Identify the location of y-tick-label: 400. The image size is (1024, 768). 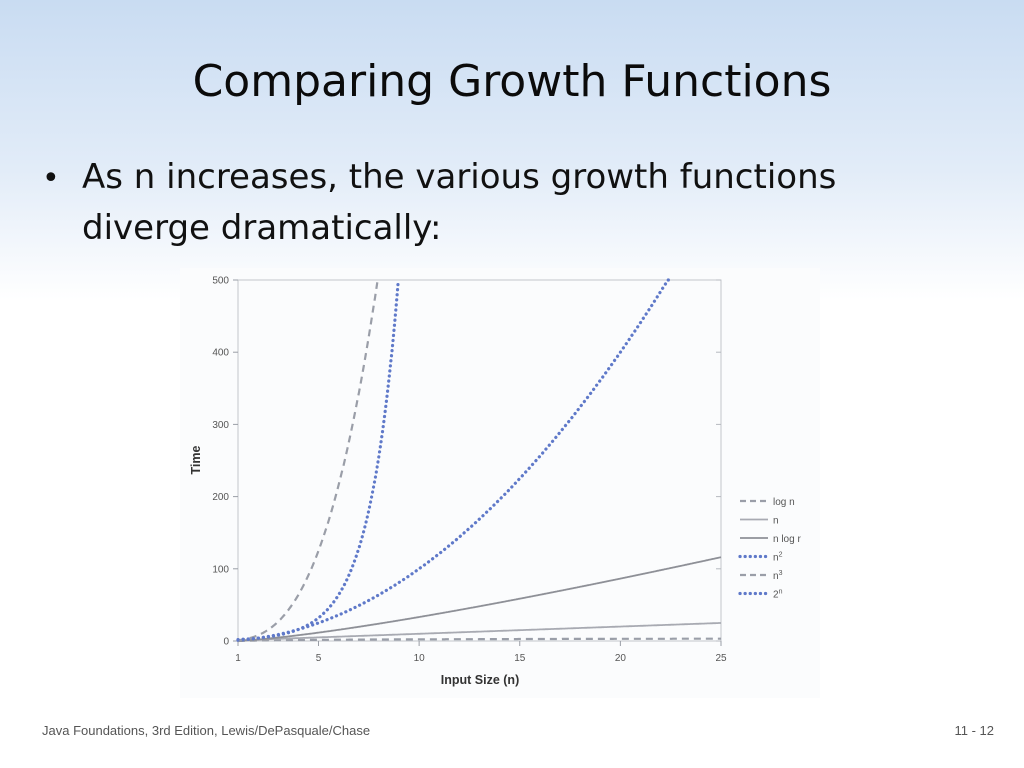
(220, 353).